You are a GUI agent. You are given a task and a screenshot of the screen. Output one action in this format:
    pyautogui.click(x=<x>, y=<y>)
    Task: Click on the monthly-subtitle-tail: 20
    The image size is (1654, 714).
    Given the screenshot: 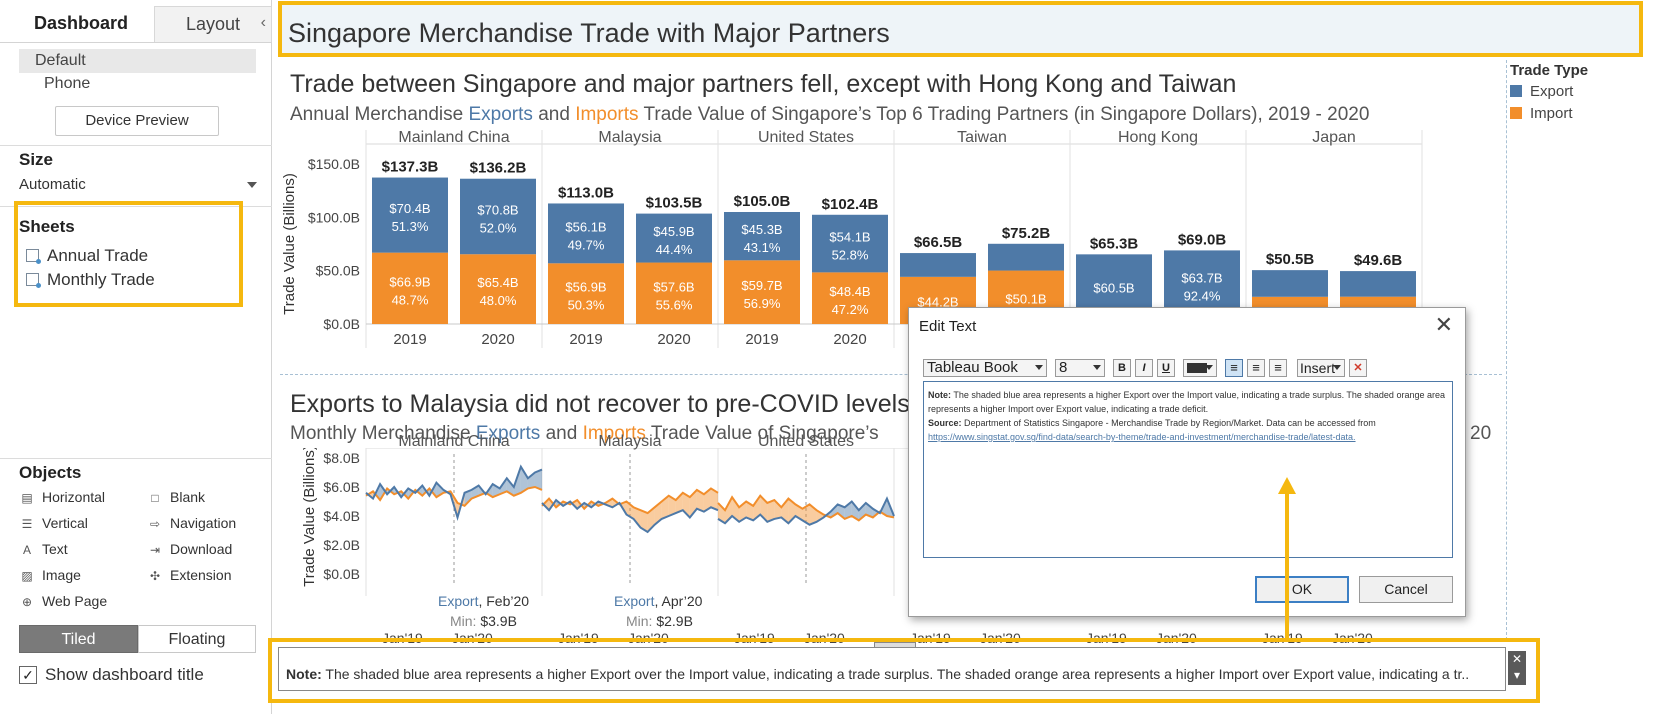 What is the action you would take?
    pyautogui.click(x=1481, y=433)
    